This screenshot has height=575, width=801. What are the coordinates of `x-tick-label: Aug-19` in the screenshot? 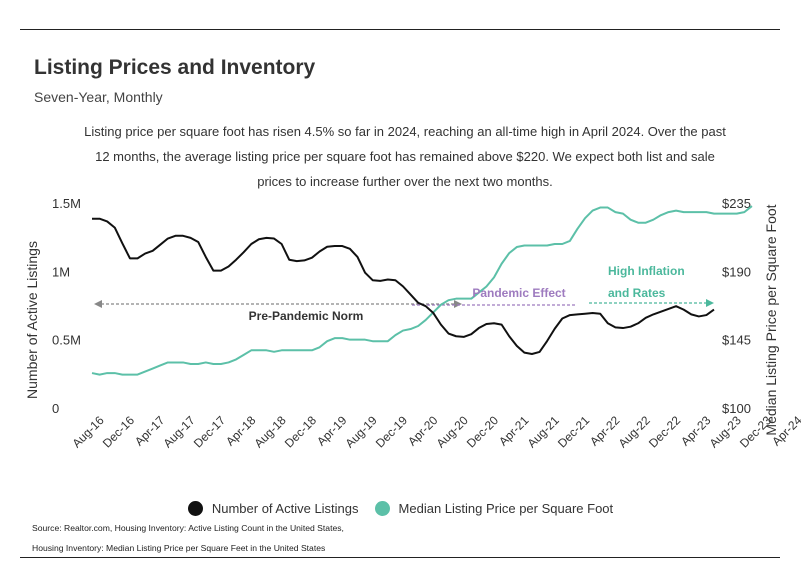 It's located at (361, 431).